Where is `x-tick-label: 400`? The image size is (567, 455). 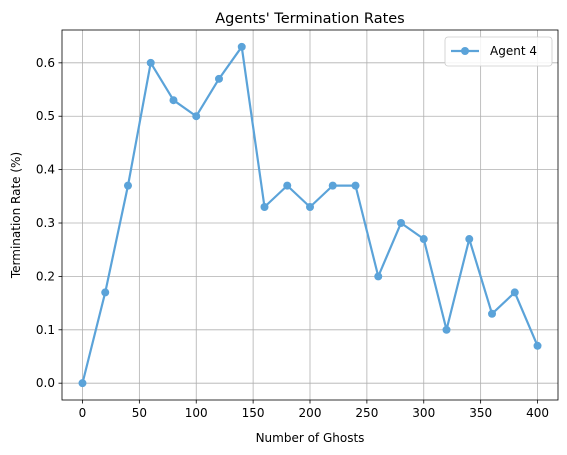
x-tick-label: 400 is located at coordinates (537, 413).